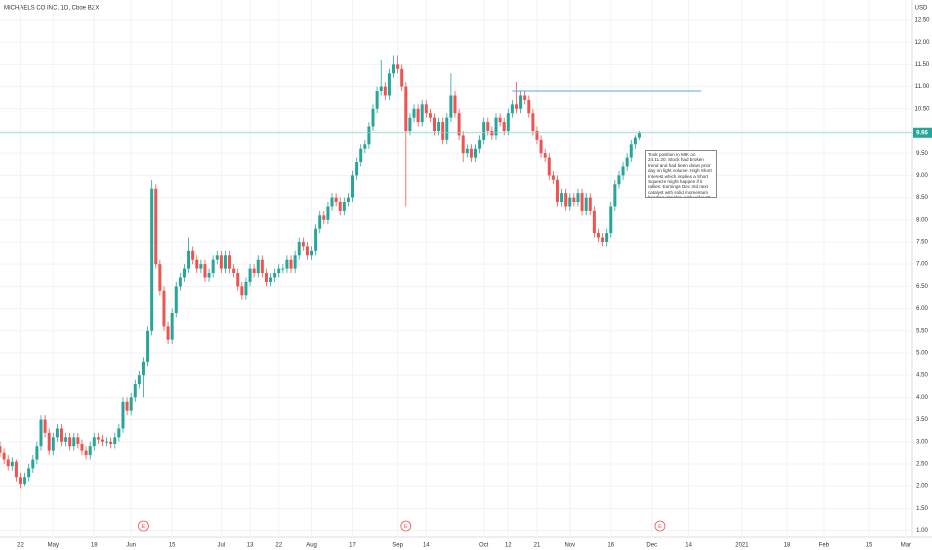 The image size is (932, 550). What do you see at coordinates (651, 546) in the screenshot?
I see `x-tick-label: Dec` at bounding box center [651, 546].